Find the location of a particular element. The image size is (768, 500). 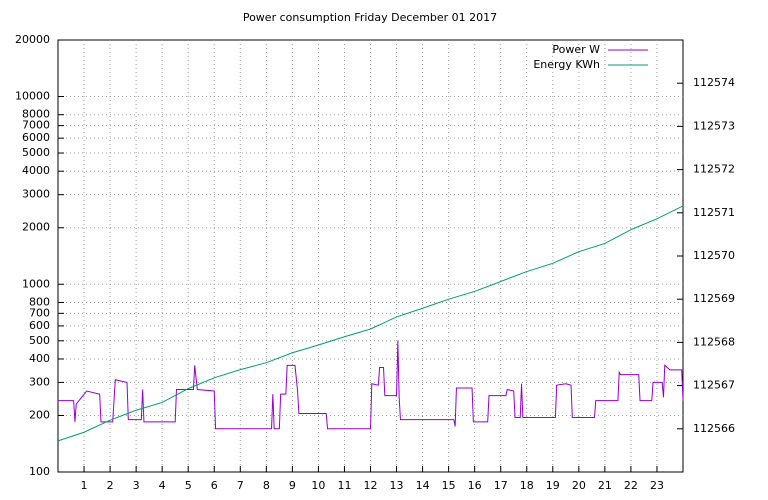

y-tick-label: 100 is located at coordinates (39, 471).